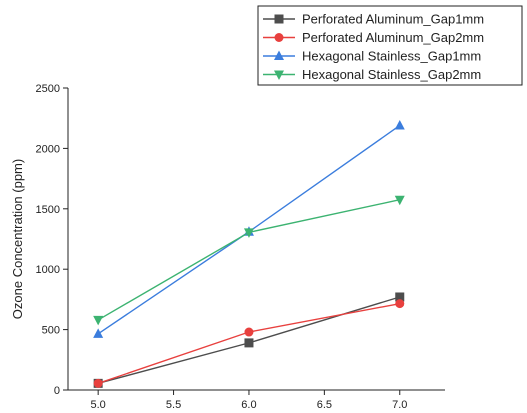  What do you see at coordinates (279, 55) in the screenshot?
I see `legend-marker-hexagonal-stainless-gap1mm` at bounding box center [279, 55].